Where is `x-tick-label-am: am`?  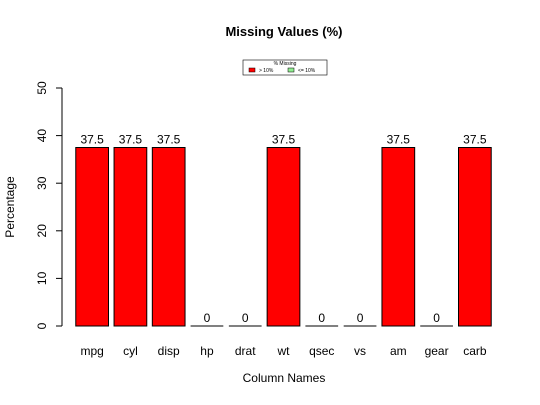 x-tick-label-am: am is located at coordinates (398, 351).